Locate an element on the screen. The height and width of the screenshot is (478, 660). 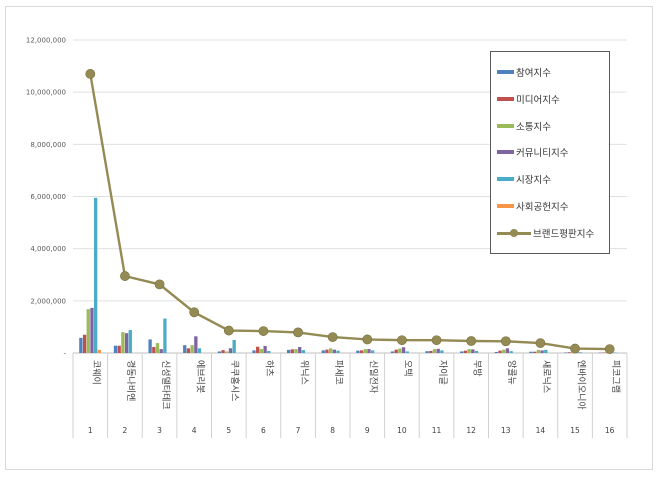
category-index-label: 6 is located at coordinates (263, 430).